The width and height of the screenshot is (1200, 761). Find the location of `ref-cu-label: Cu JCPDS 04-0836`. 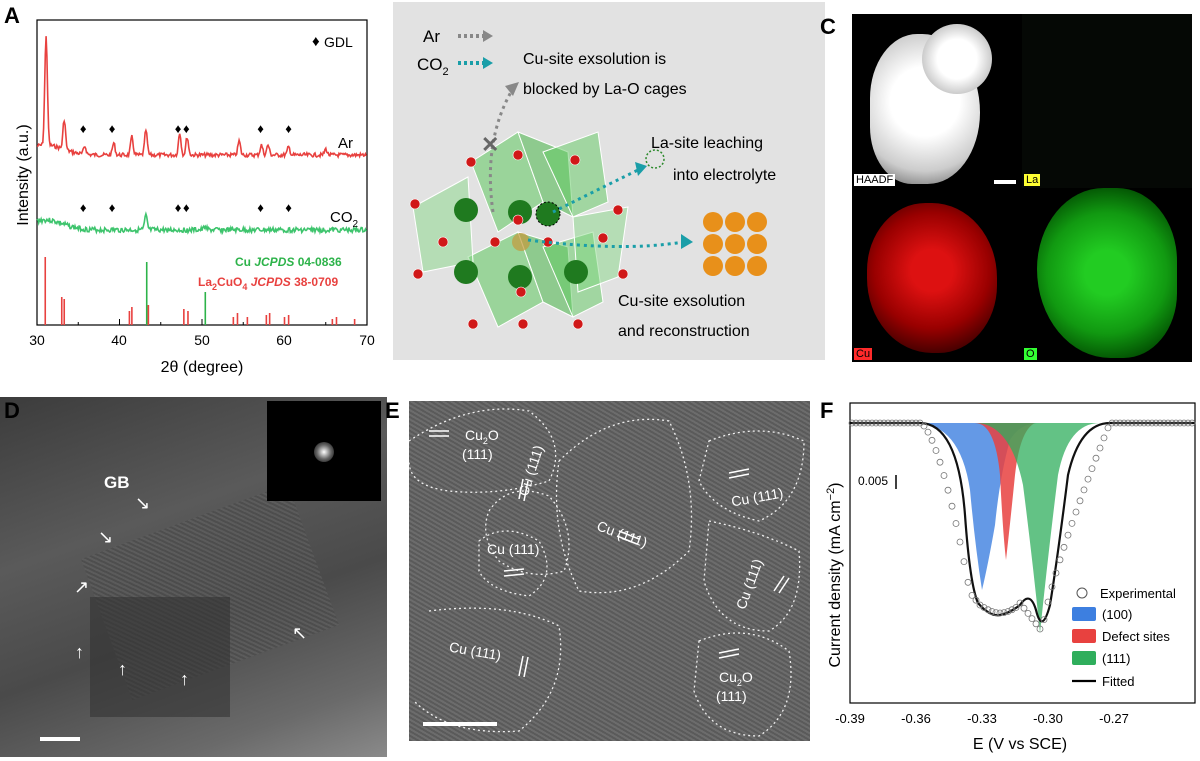

ref-cu-label: Cu JCPDS 04-0836 is located at coordinates (288, 262).